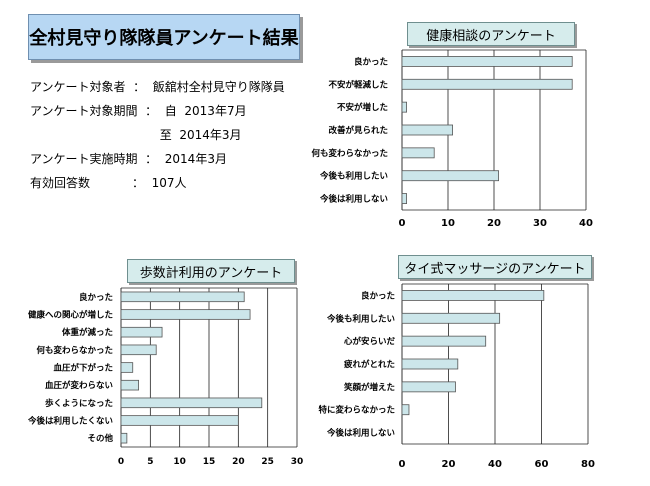 This screenshot has height=486, width=650. I want to click on tick-label: 15, so click(209, 462).